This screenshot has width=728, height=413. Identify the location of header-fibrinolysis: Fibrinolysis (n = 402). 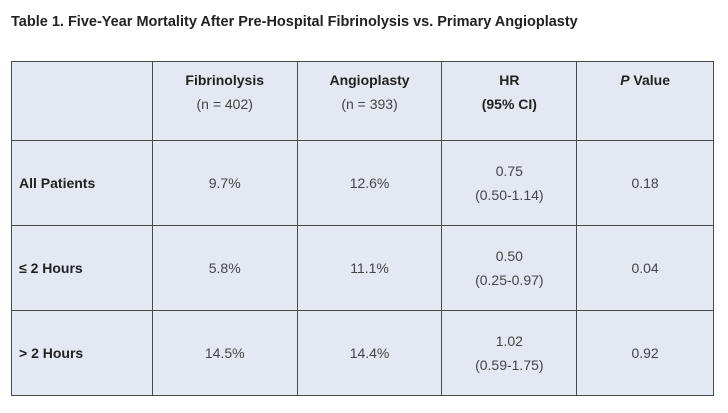
(224, 101).